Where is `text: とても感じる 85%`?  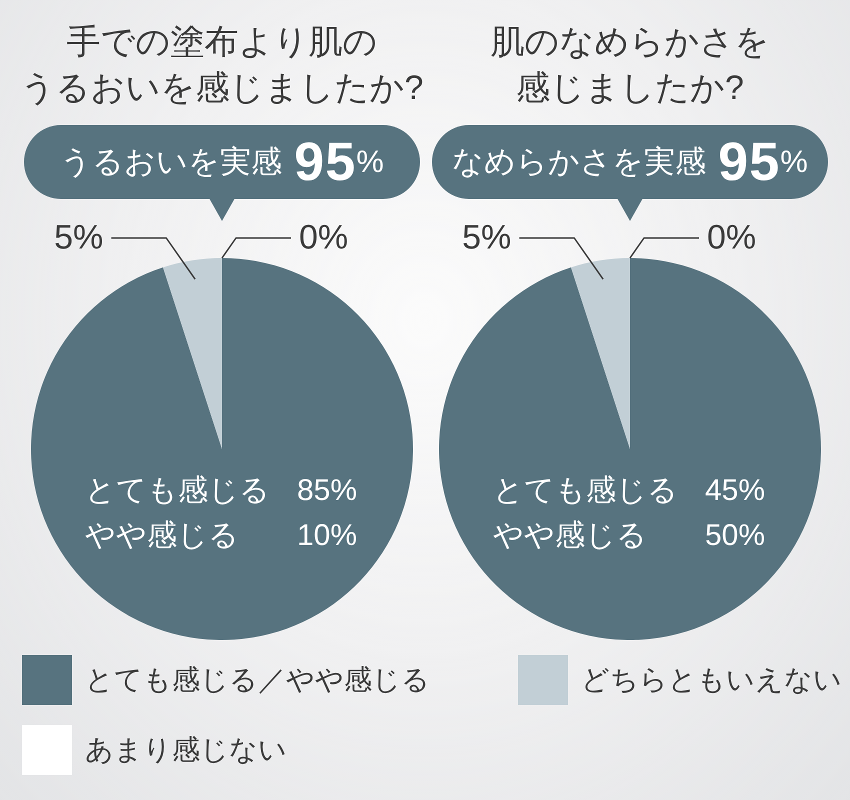 text: とても感じる 85% is located at coordinates (221, 491).